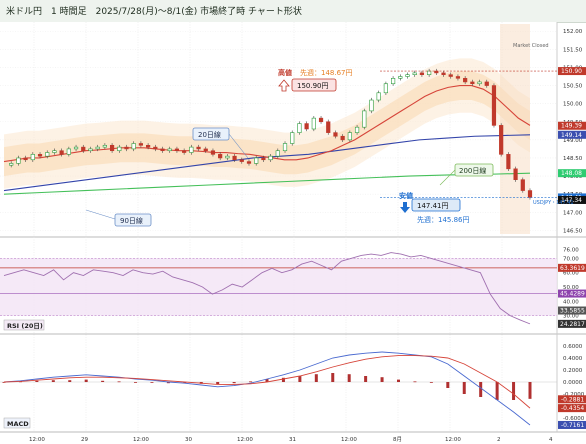 The width and height of the screenshot is (586, 444). Describe the element at coordinates (515, 129) in the screenshot. I see `highlight-zone` at that location.